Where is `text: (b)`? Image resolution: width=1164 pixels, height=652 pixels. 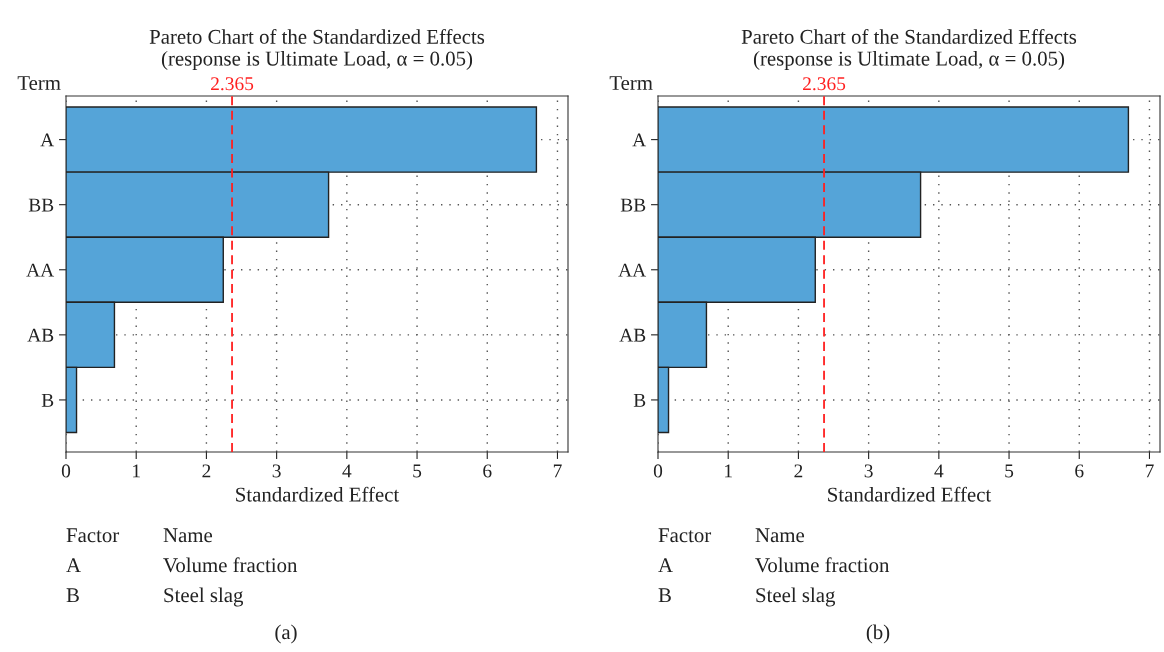 text: (b) is located at coordinates (878, 634).